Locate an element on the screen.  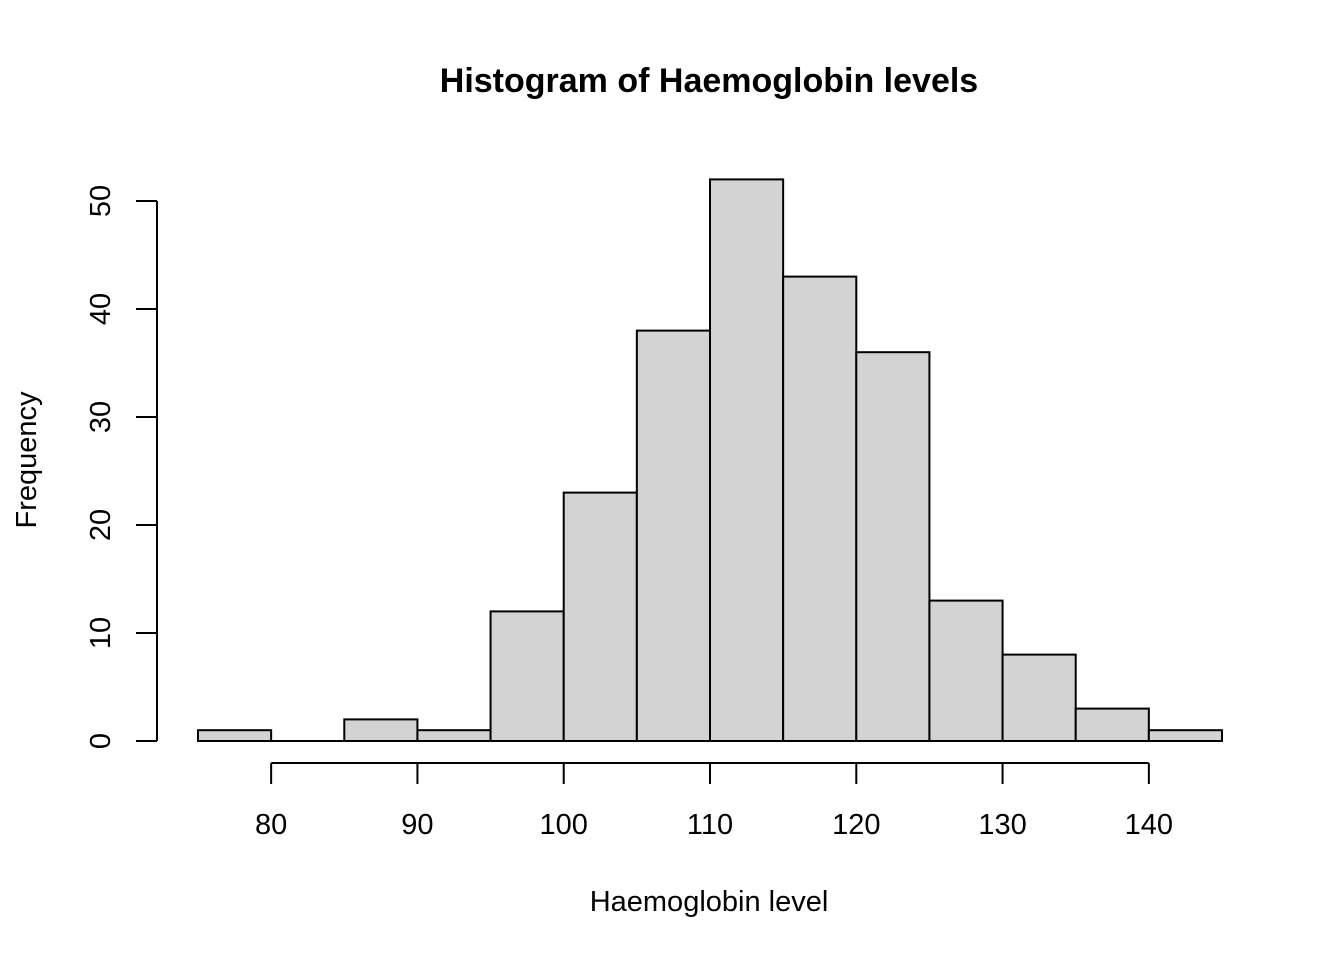
x-tick-label: 90 is located at coordinates (417, 825).